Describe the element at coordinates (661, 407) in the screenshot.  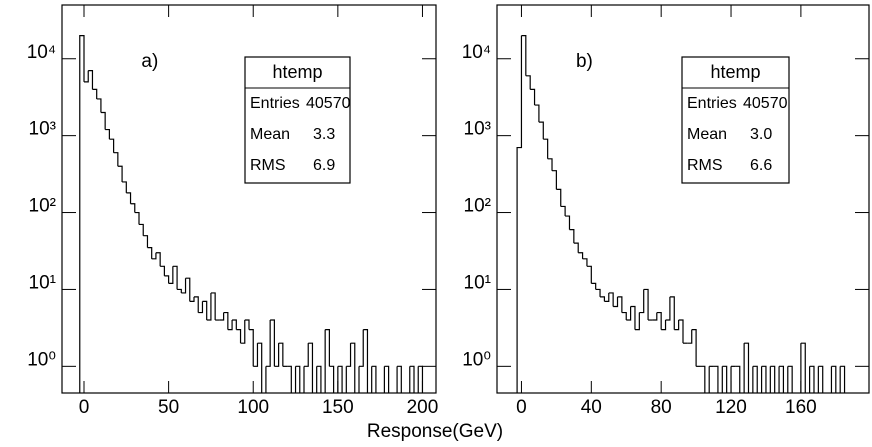
I see `x-tick-label: 80` at that location.